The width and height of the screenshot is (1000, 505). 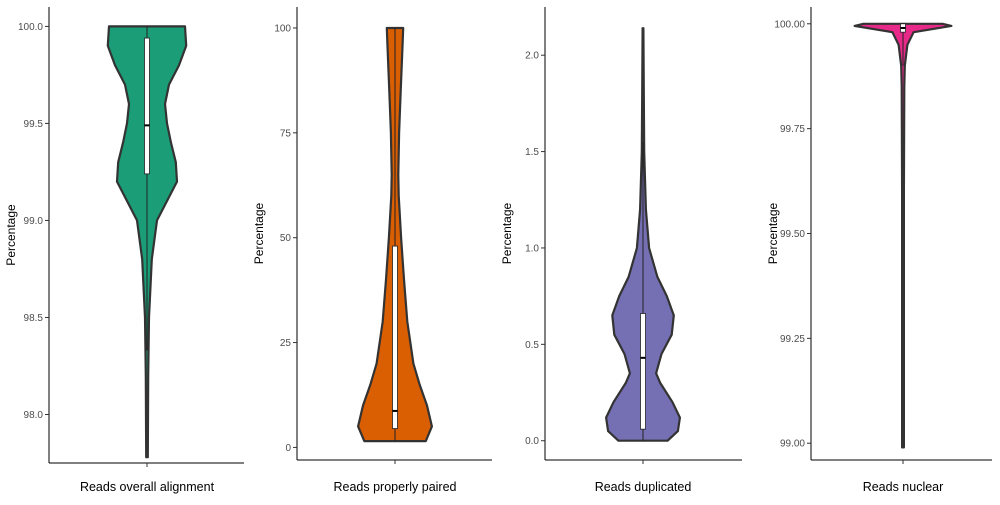 I want to click on x-axis-title: Reads duplicated, so click(x=643, y=487).